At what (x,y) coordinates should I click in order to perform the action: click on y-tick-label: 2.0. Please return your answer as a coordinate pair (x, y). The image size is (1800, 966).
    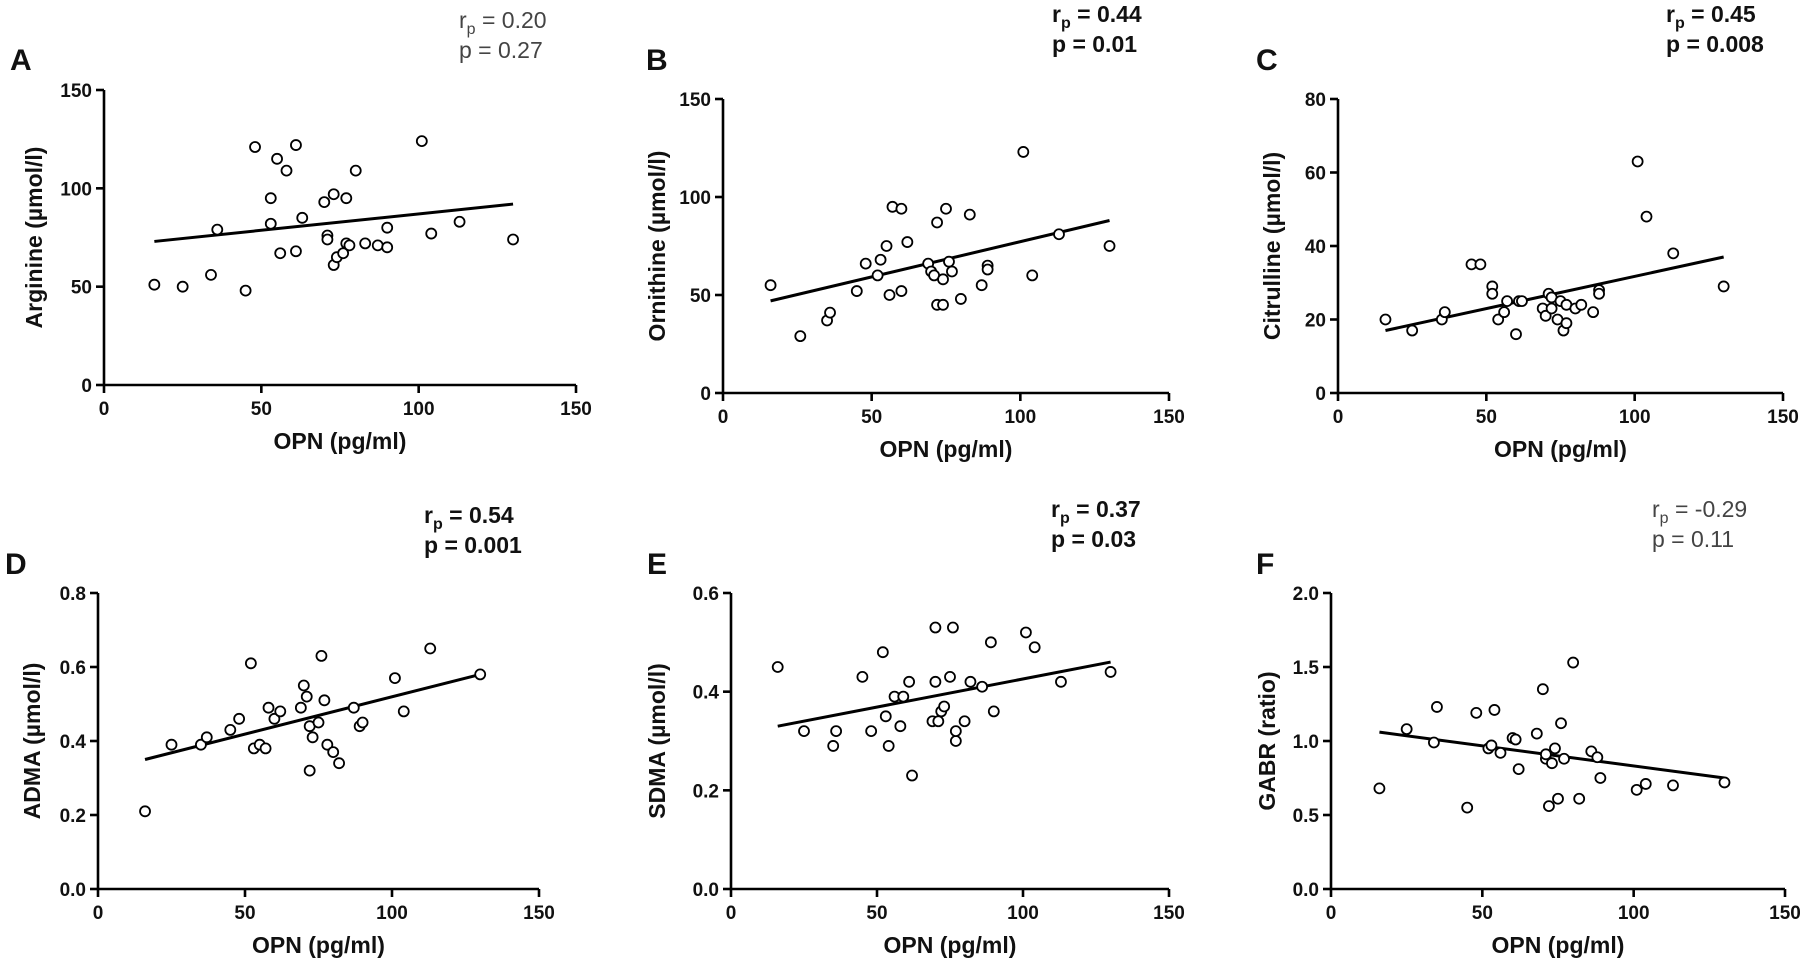
    Looking at the image, I should click on (1306, 594).